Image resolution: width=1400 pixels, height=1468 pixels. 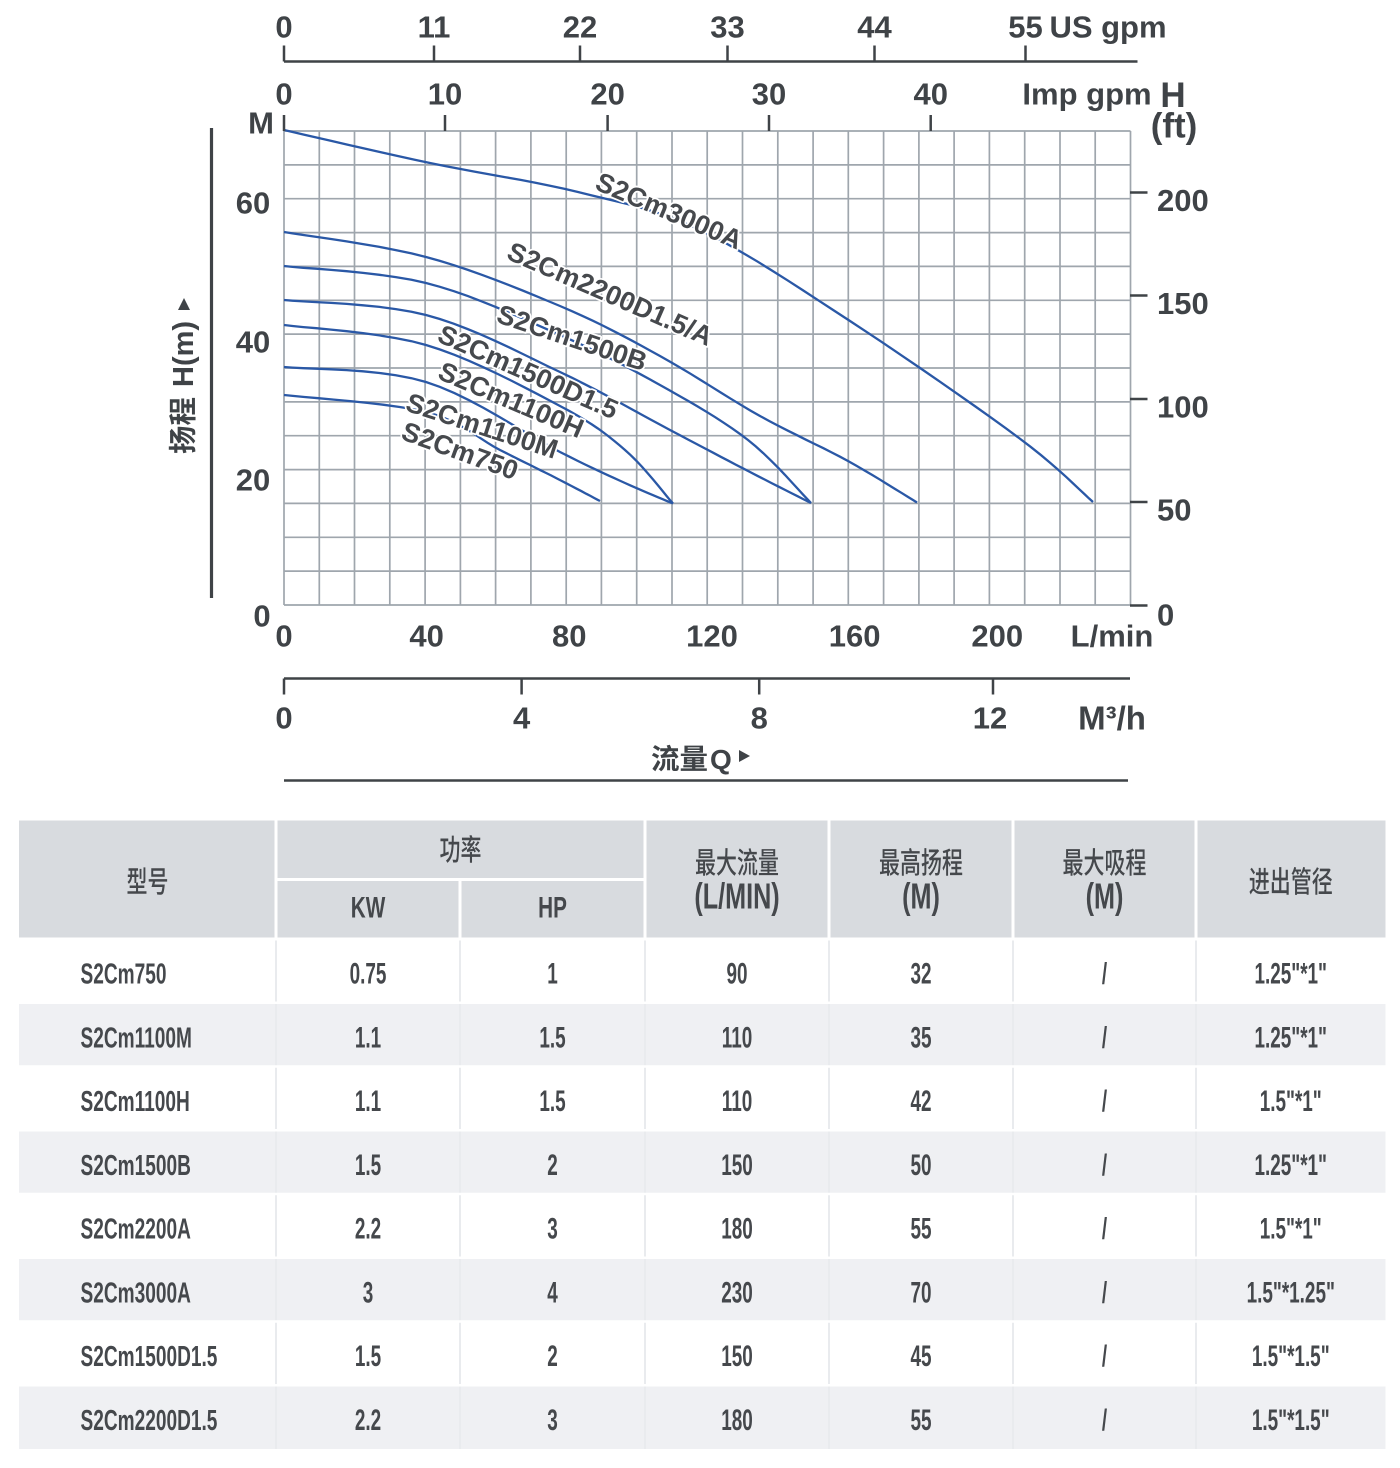 I want to click on svg-text: 90, so click(x=736, y=974).